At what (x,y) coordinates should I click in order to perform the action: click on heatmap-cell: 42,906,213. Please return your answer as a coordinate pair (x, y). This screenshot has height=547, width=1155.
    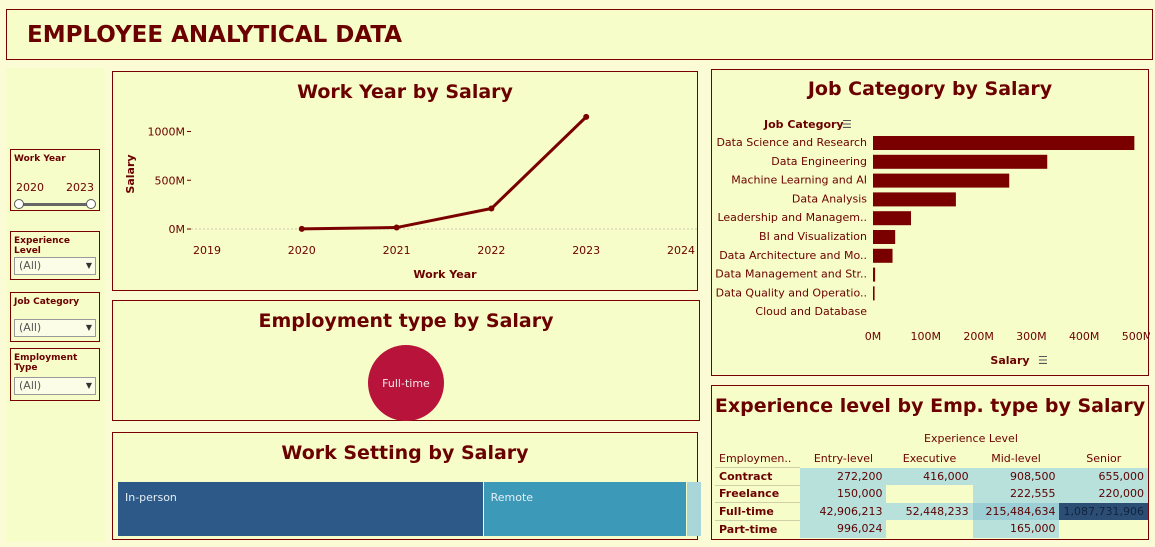
    Looking at the image, I should click on (843, 511).